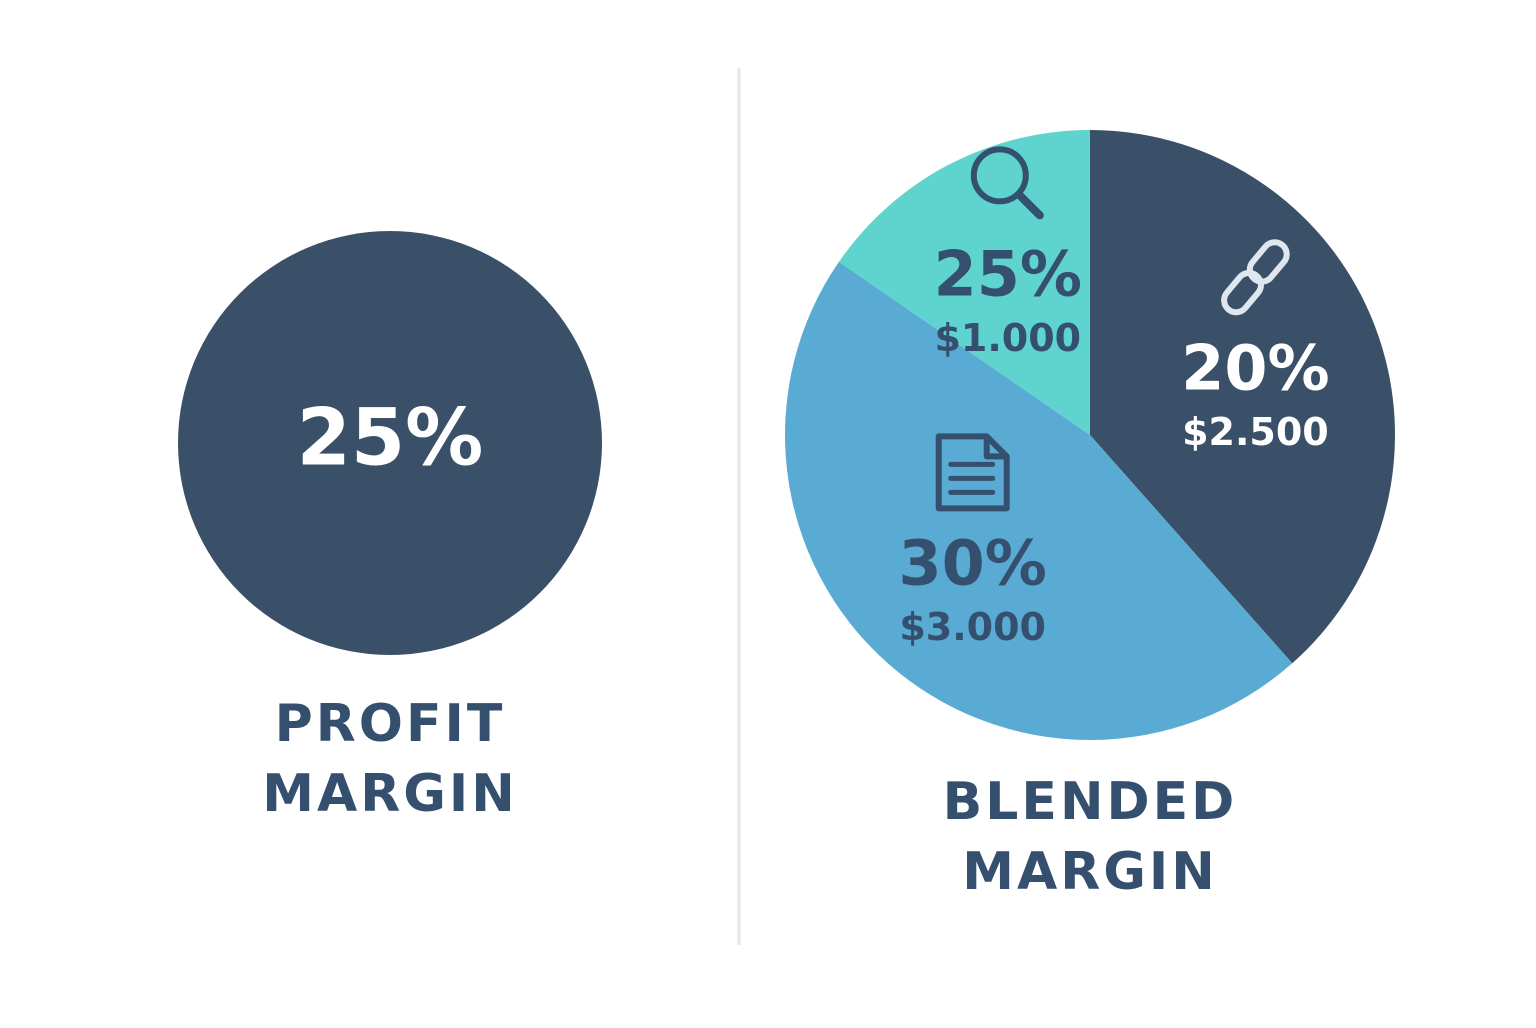 This screenshot has width=1536, height=1028. I want to click on slice-margin: 20%, so click(1255, 367).